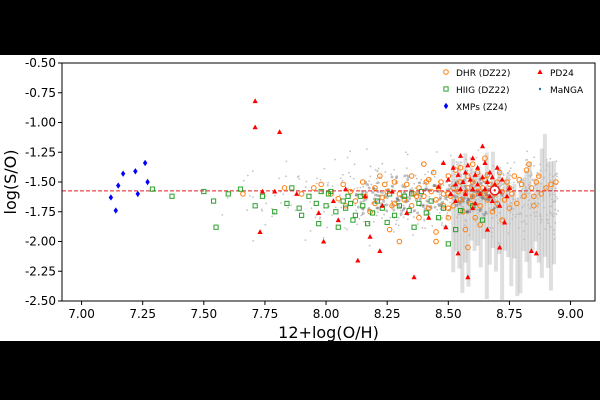  I want to click on solar-symbol, so click(495, 190).